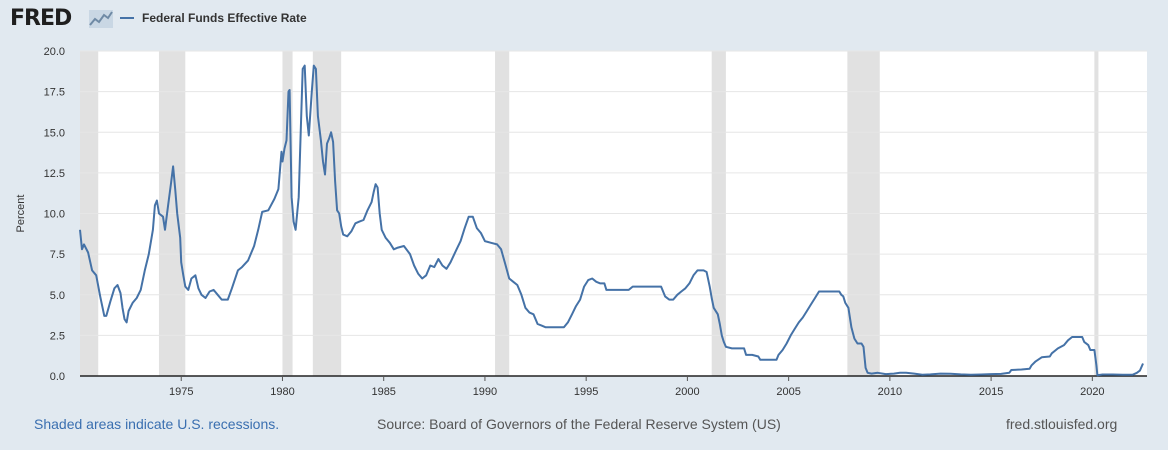 This screenshot has width=1168, height=450. Describe the element at coordinates (224, 18) in the screenshot. I see `legend-label: Federal Funds Effective Rate` at that location.